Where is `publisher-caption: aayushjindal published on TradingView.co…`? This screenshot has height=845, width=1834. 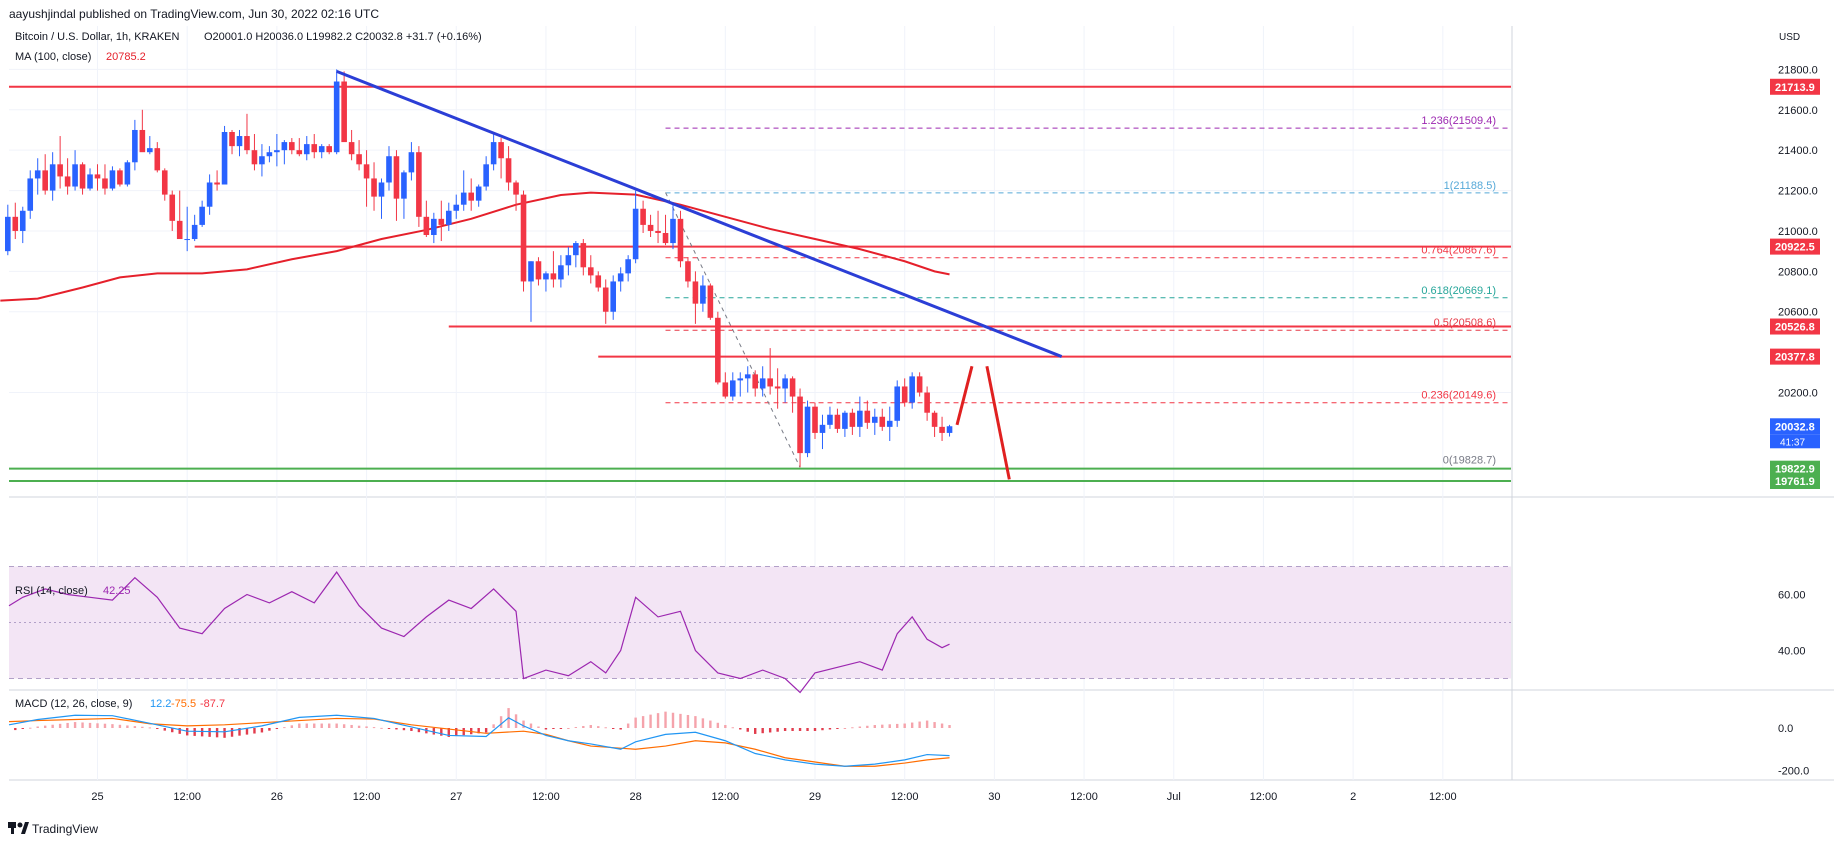
publisher-caption: aayushjindal published on TradingView.co… is located at coordinates (194, 14).